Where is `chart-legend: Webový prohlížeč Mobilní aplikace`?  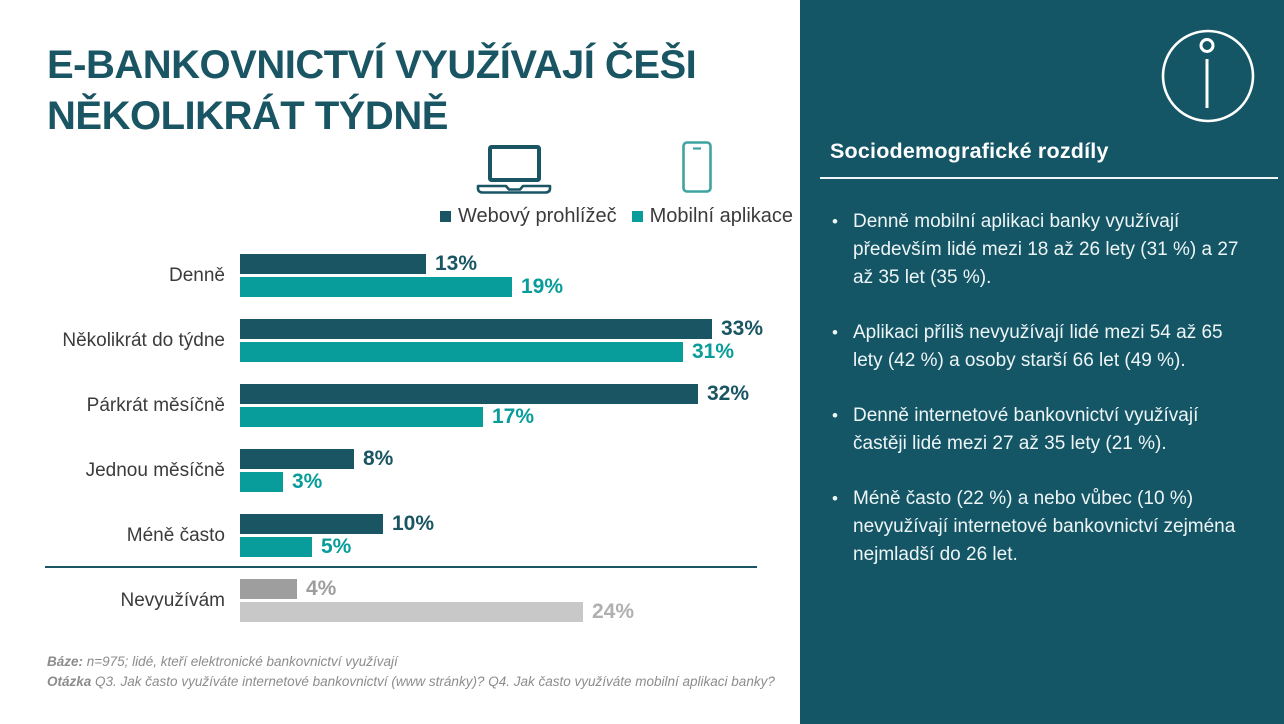
chart-legend: Webový prohlížeč Mobilní aplikace is located at coordinates (616, 216).